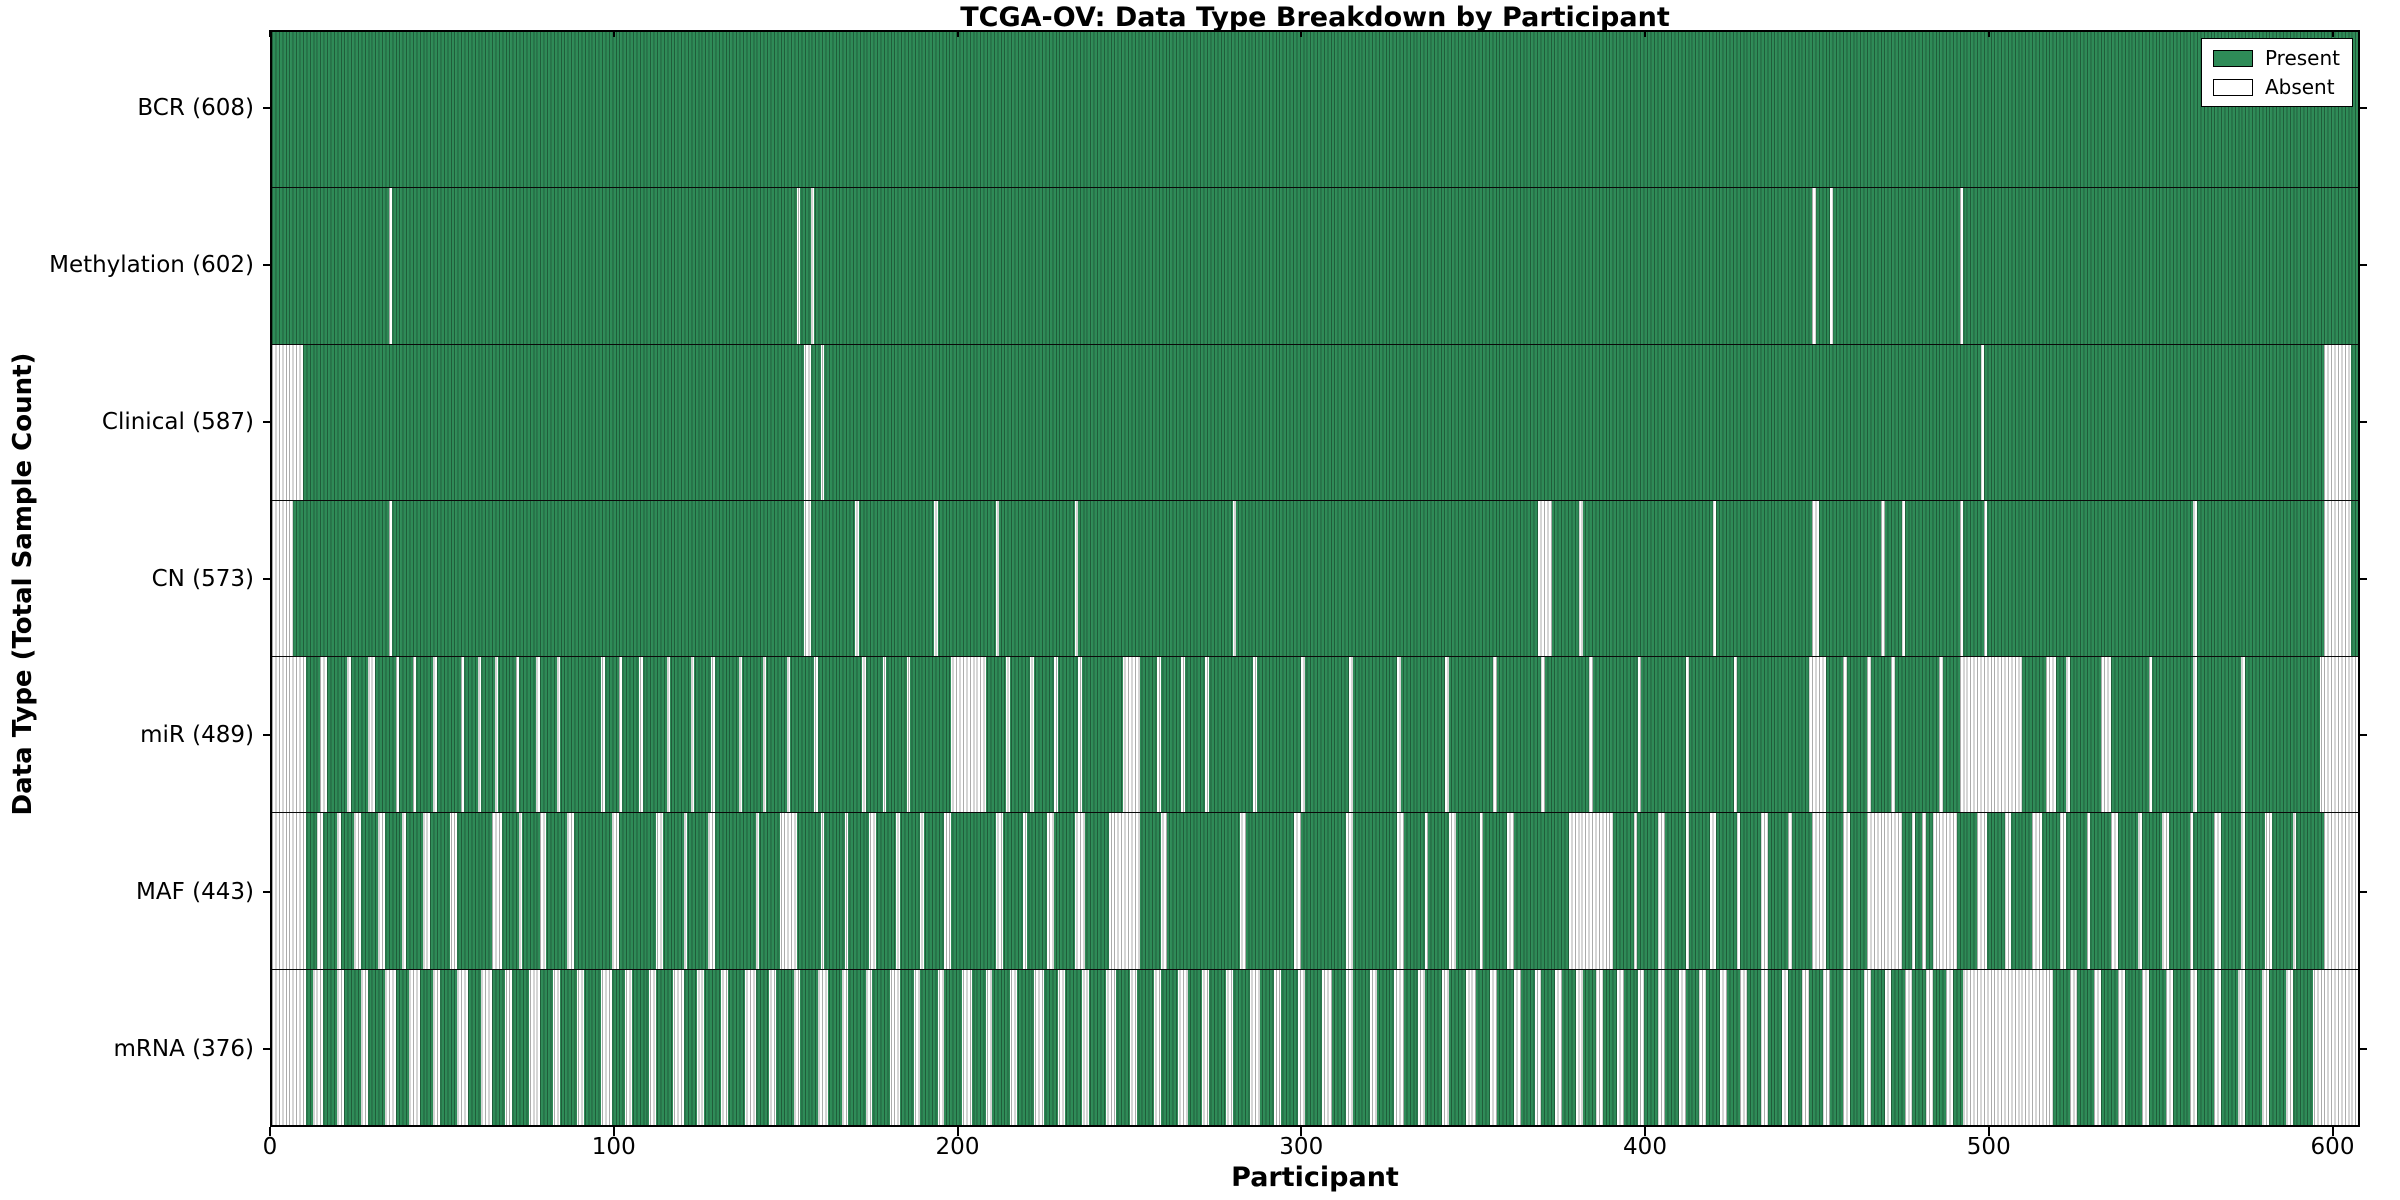  I want to click on row-label-methylation: Methylation (602), so click(151, 265).